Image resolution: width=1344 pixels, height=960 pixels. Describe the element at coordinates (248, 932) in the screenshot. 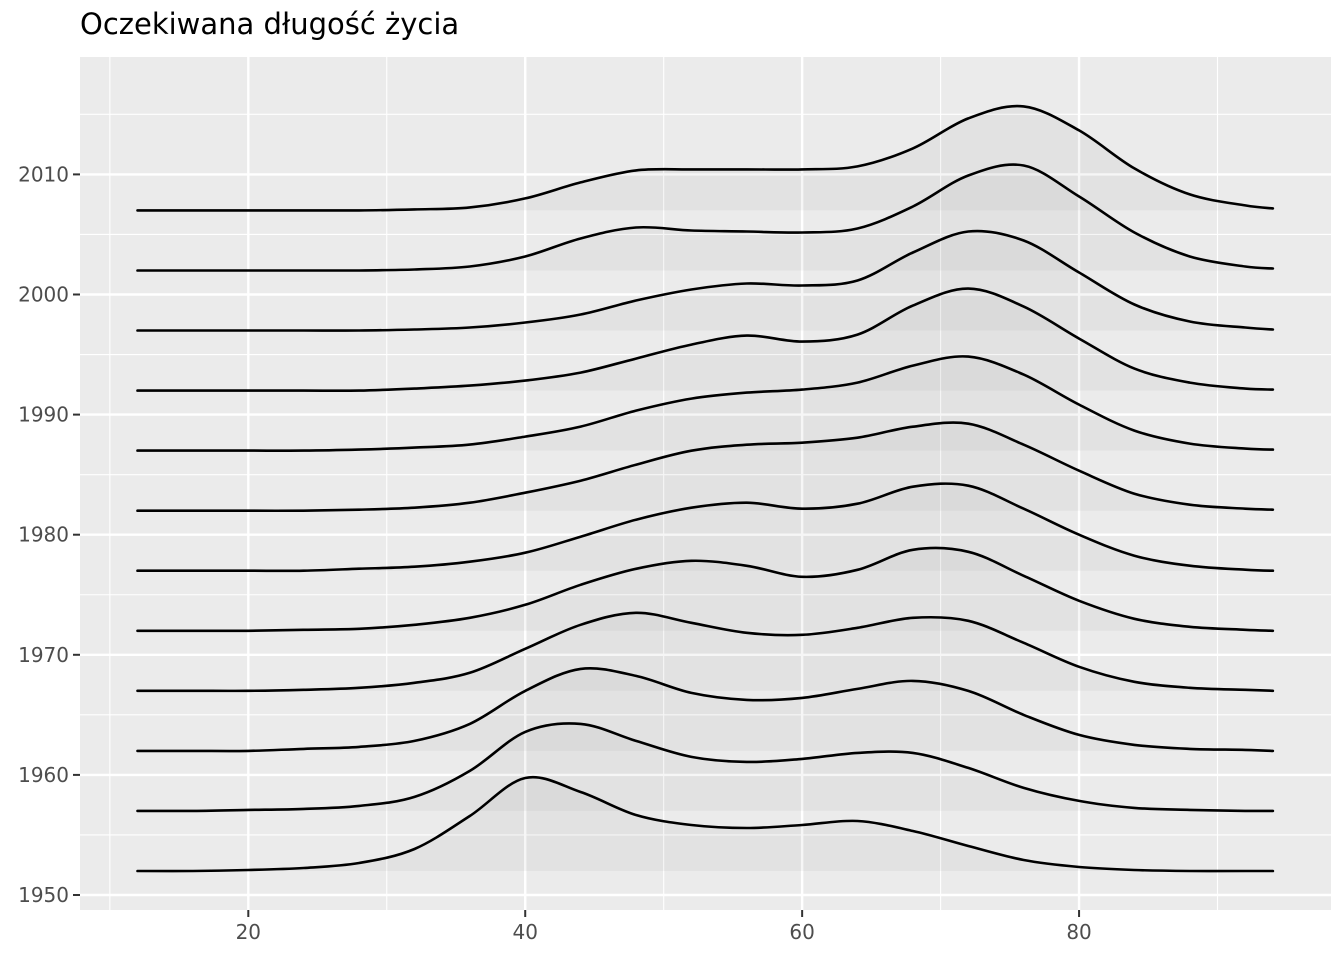

I see `x-axis-label: 20` at that location.